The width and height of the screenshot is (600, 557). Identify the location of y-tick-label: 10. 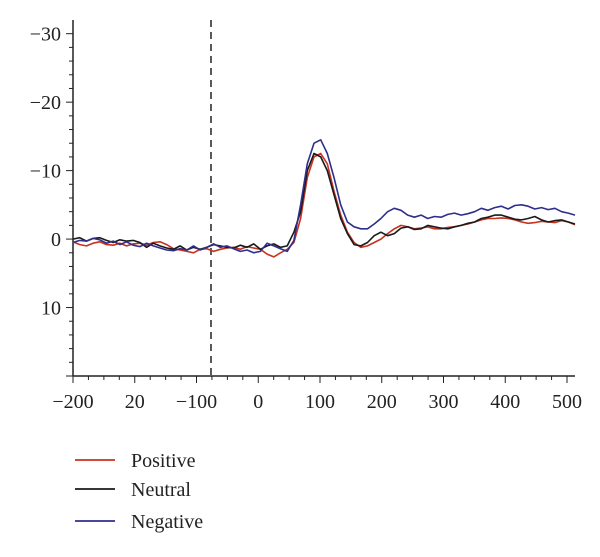
(51, 309).